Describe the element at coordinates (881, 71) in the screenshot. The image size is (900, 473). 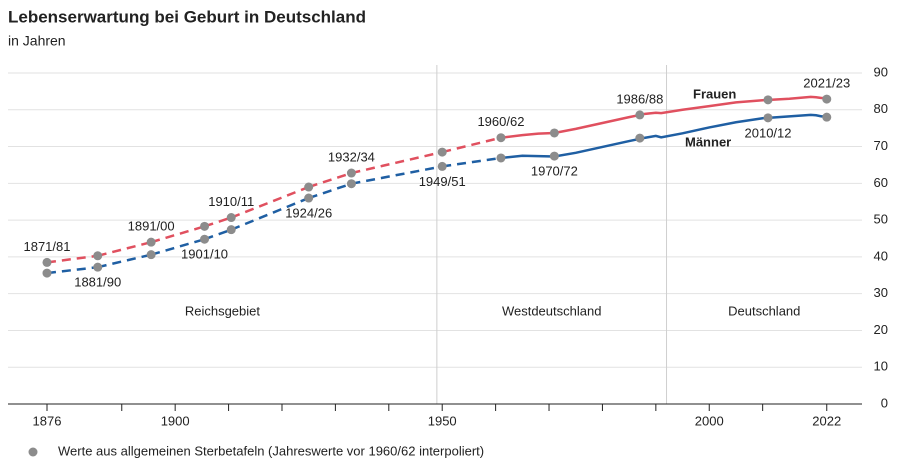
I see `y-tick-label: 90` at that location.